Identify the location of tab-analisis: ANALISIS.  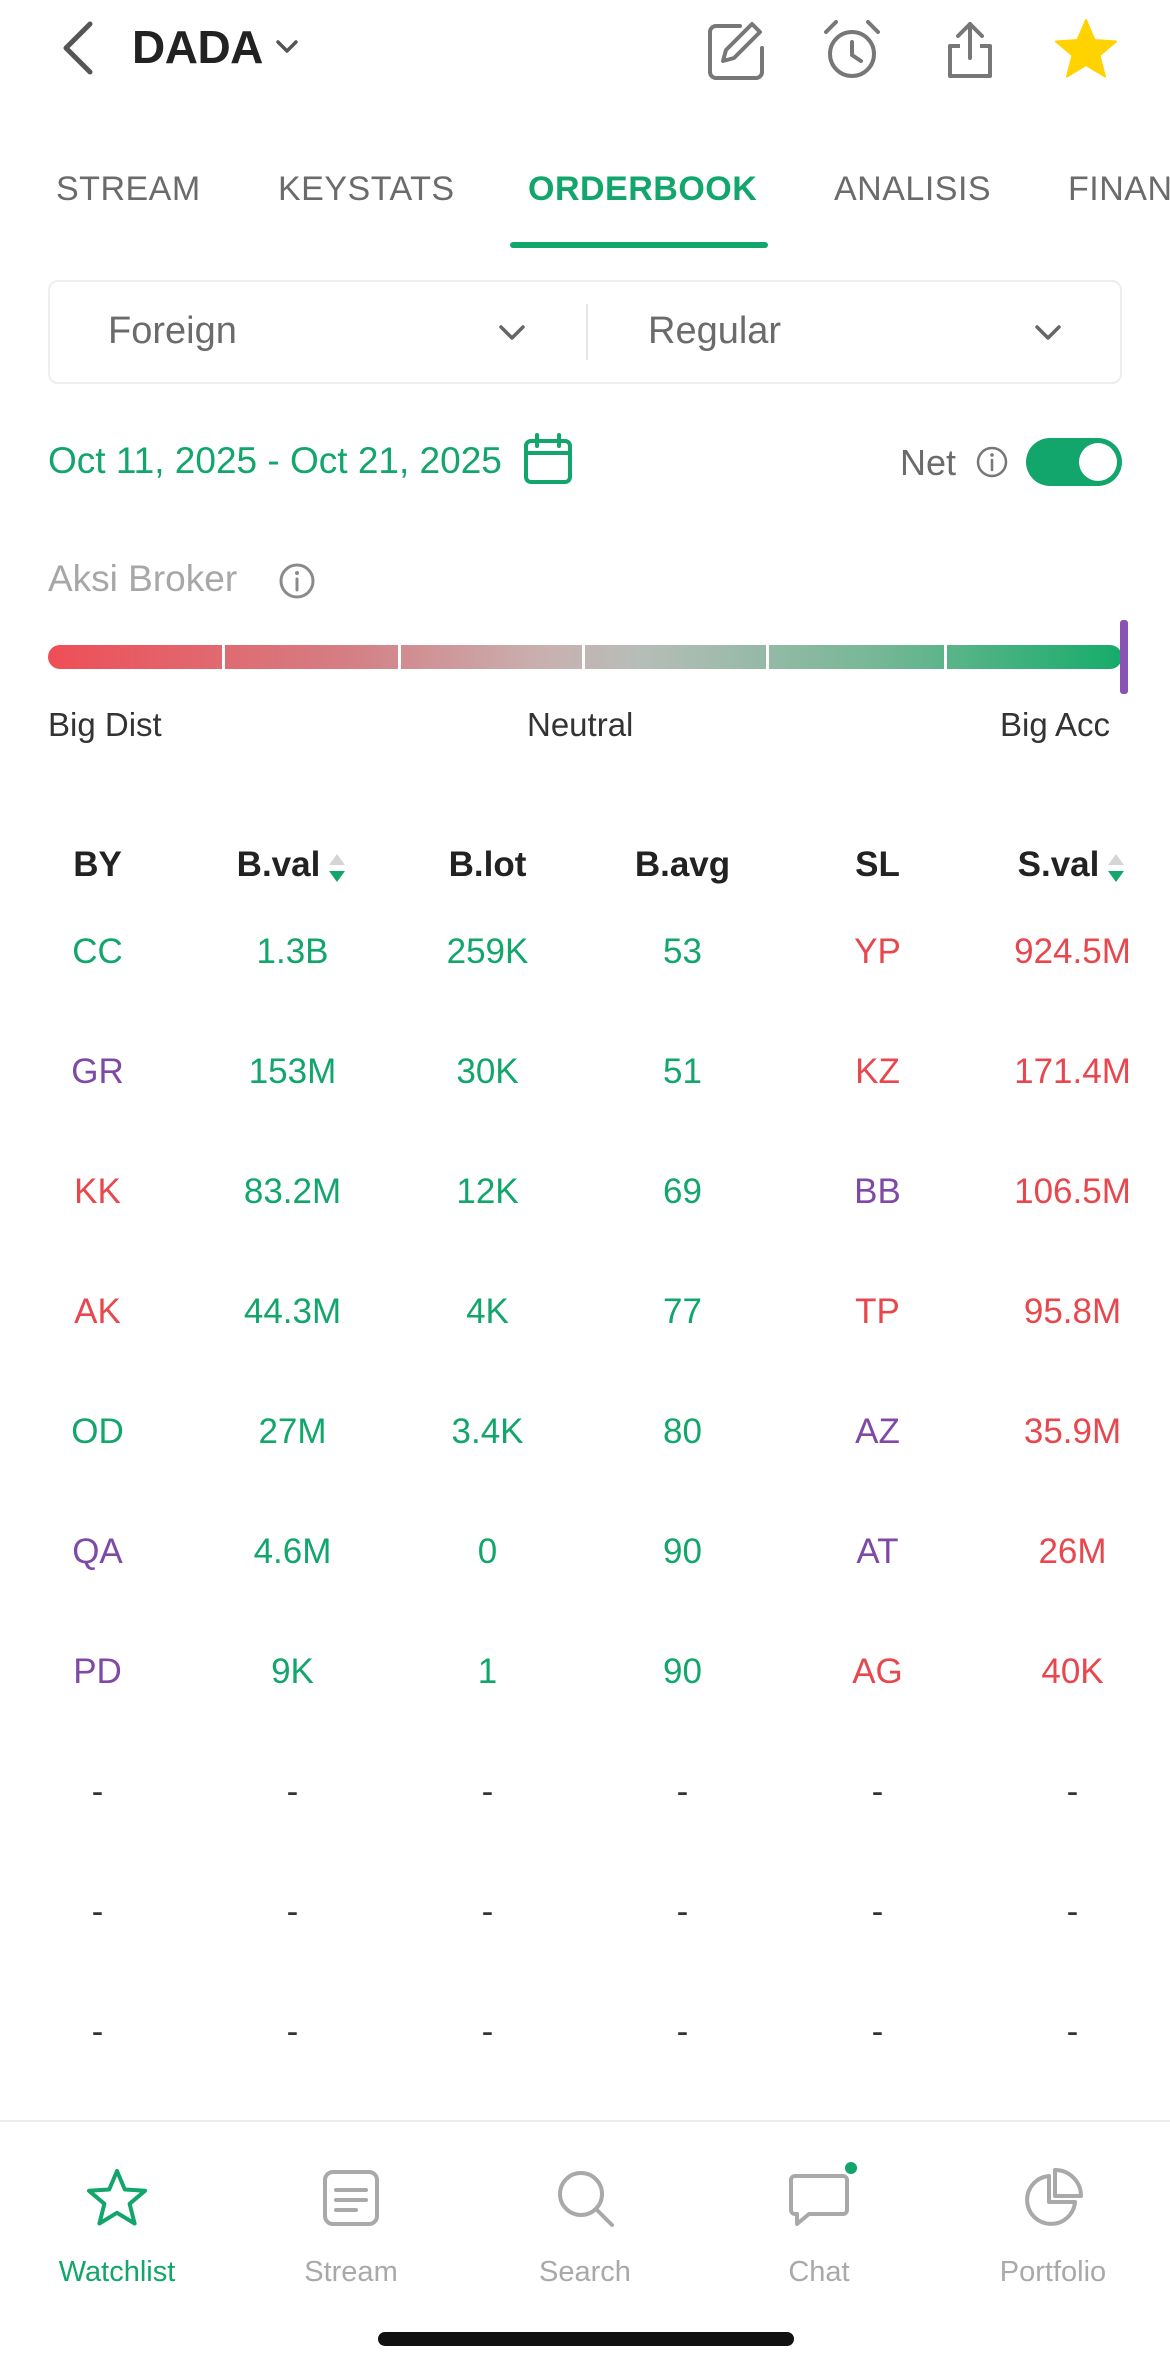
(913, 189).